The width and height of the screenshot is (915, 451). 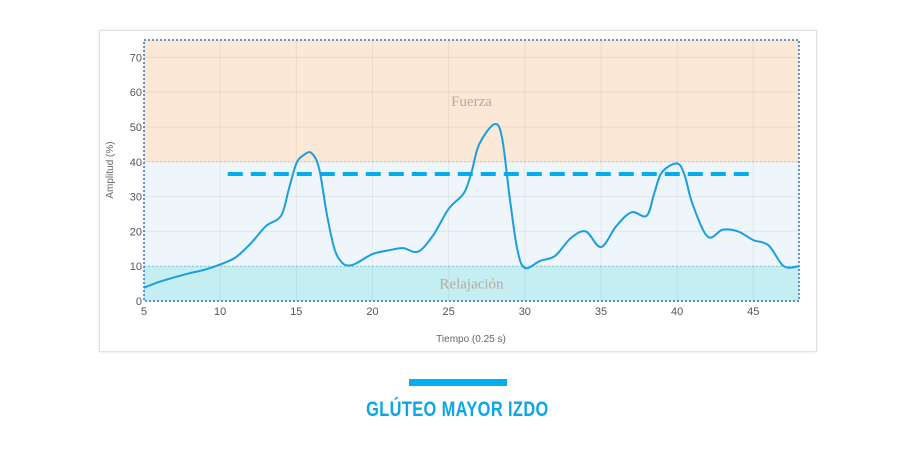 I want to click on y-tick-label: 10, so click(x=136, y=267).